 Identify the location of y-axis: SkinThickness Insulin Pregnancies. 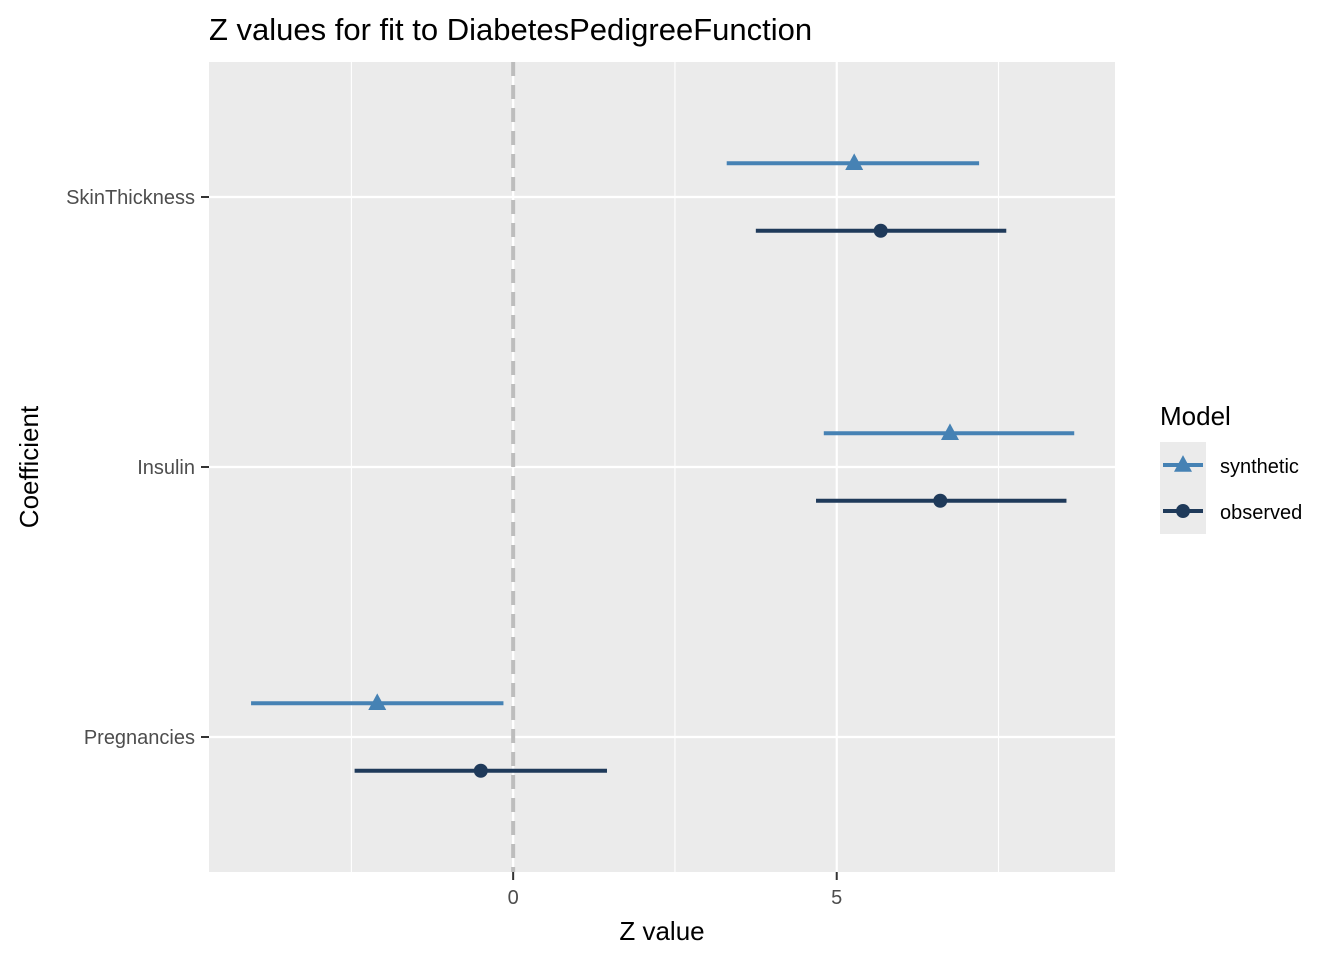
(137, 468).